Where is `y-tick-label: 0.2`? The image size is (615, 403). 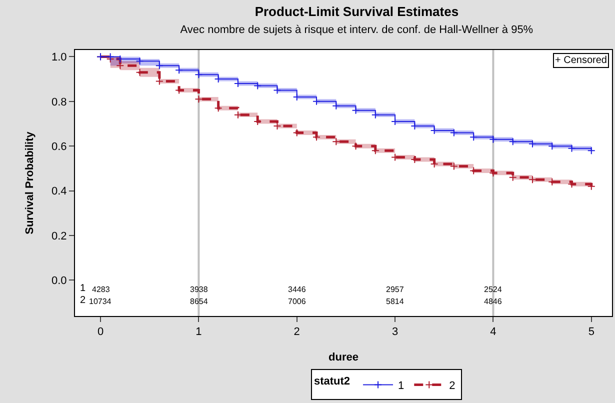
y-tick-label: 0.2 is located at coordinates (59, 236).